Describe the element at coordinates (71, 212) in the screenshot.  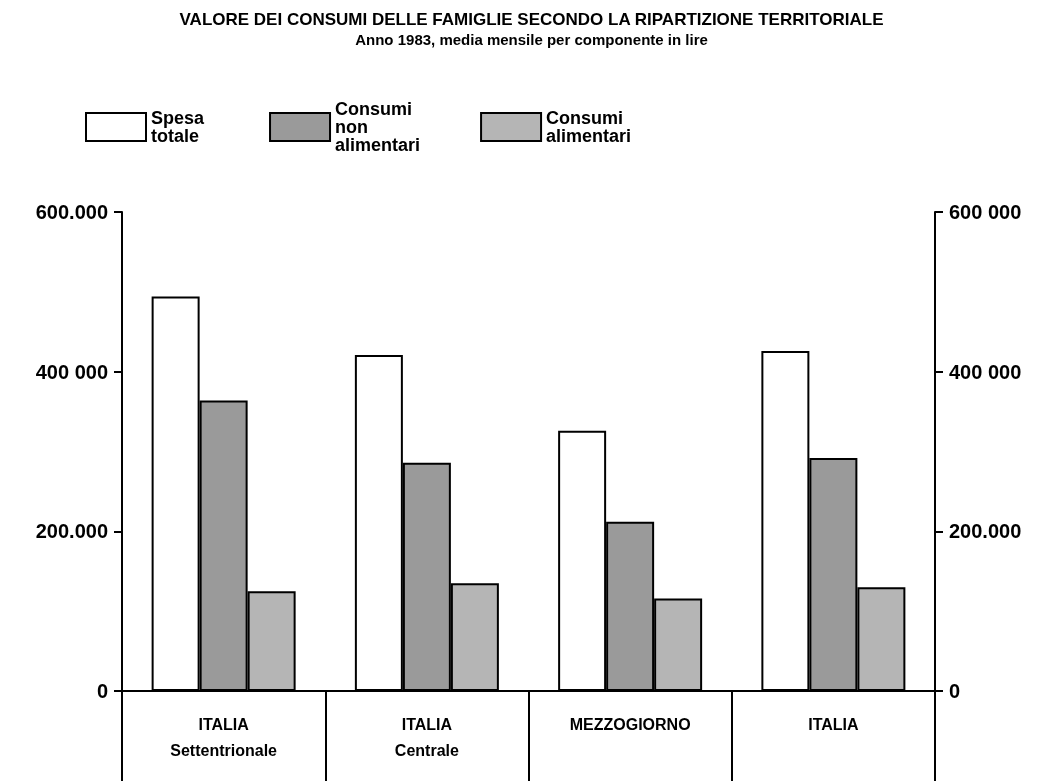
I see `y-tick-label: 600.000` at that location.